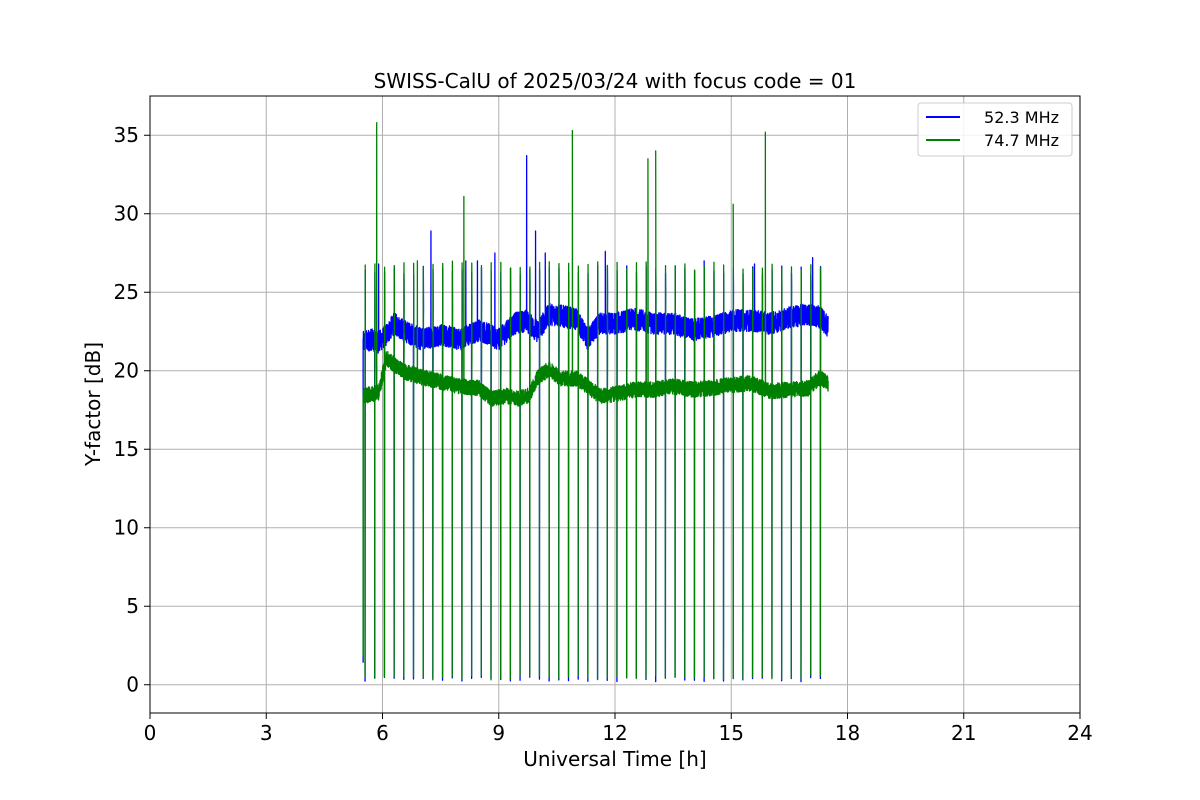  Describe the element at coordinates (126, 528) in the screenshot. I see `y-tick-label: 10` at that location.